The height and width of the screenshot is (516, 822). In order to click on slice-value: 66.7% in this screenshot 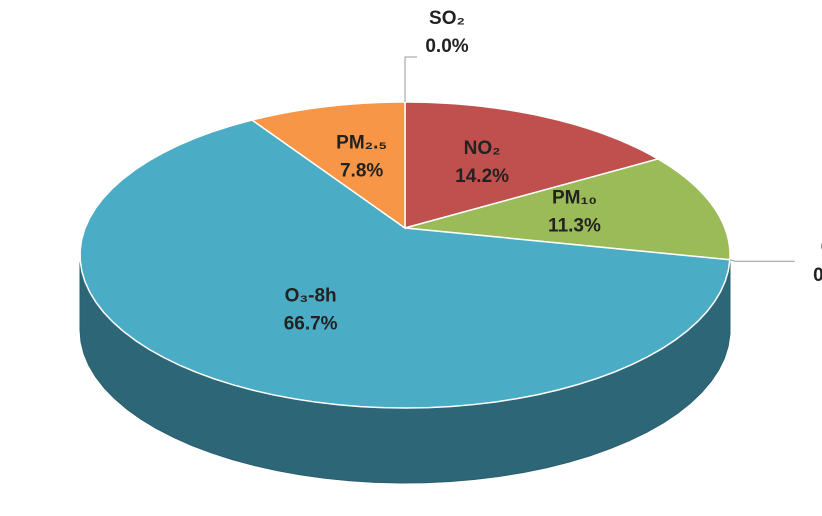, I will do `click(311, 323)`.